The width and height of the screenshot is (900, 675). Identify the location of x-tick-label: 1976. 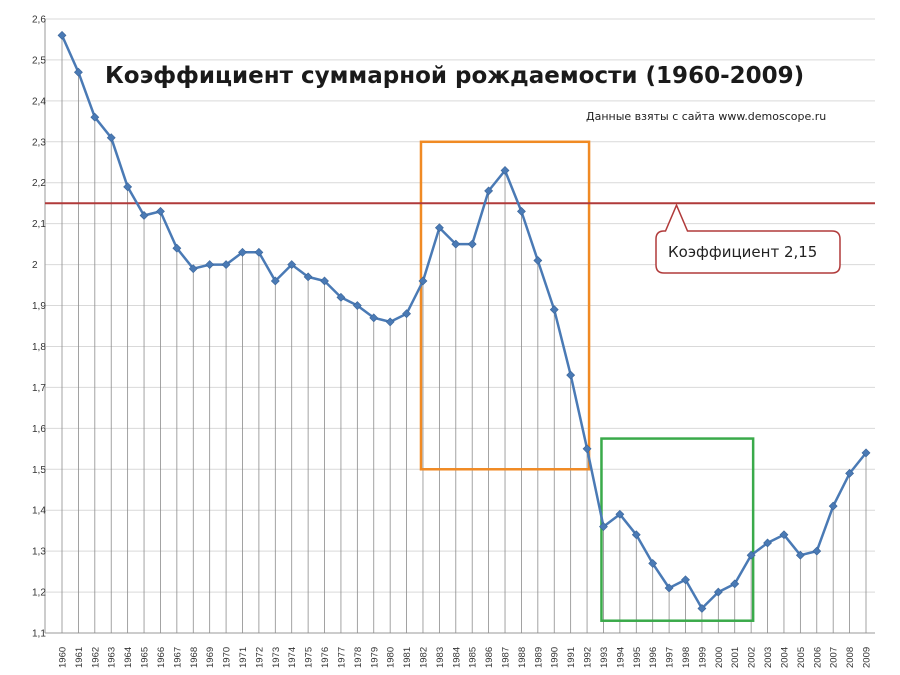
(325, 657).